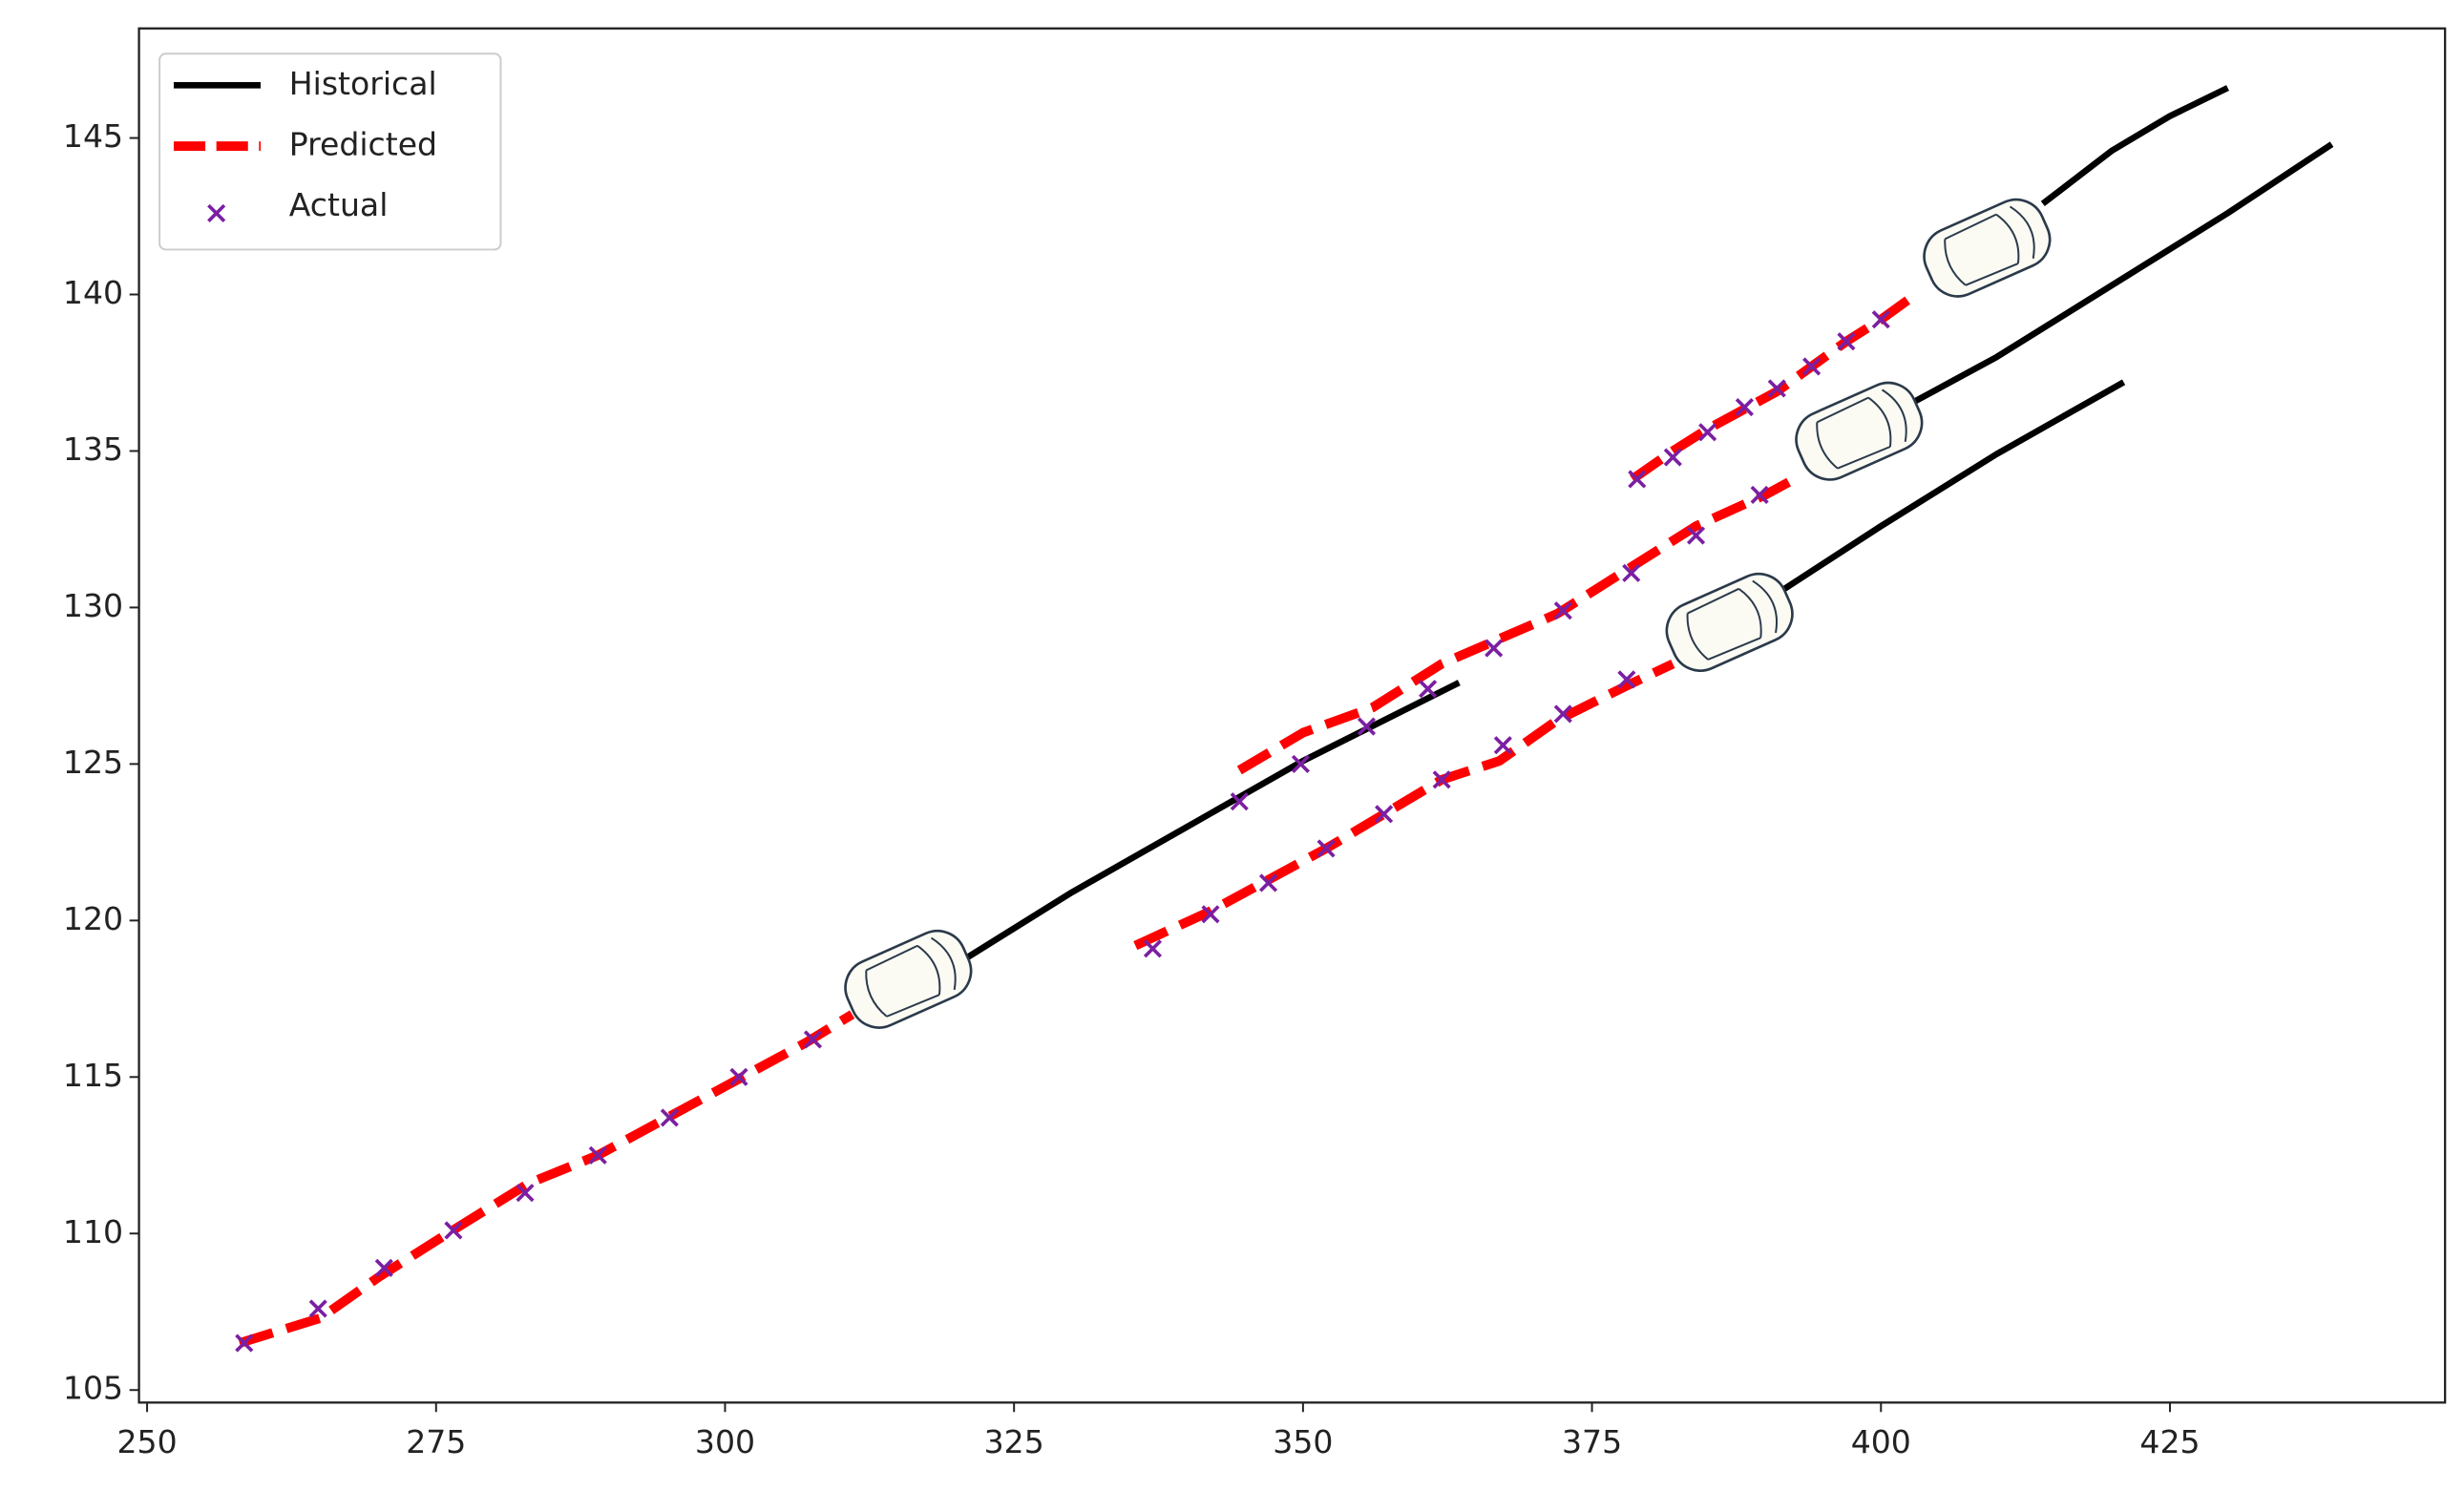 The width and height of the screenshot is (2464, 1491). What do you see at coordinates (1592, 1441) in the screenshot?
I see `x-tick-label: 375` at bounding box center [1592, 1441].